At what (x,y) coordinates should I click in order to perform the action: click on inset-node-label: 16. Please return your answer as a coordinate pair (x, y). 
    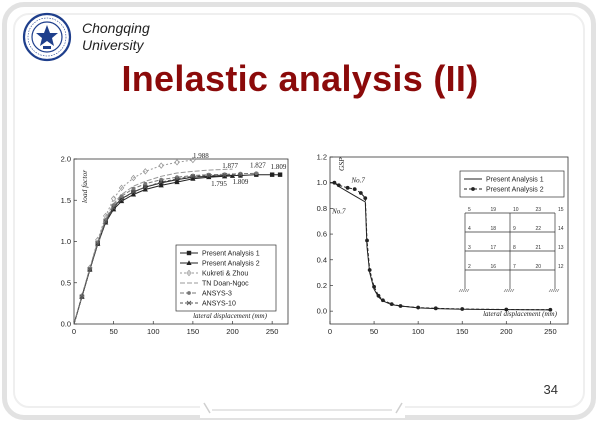
    Looking at the image, I should click on (494, 267).